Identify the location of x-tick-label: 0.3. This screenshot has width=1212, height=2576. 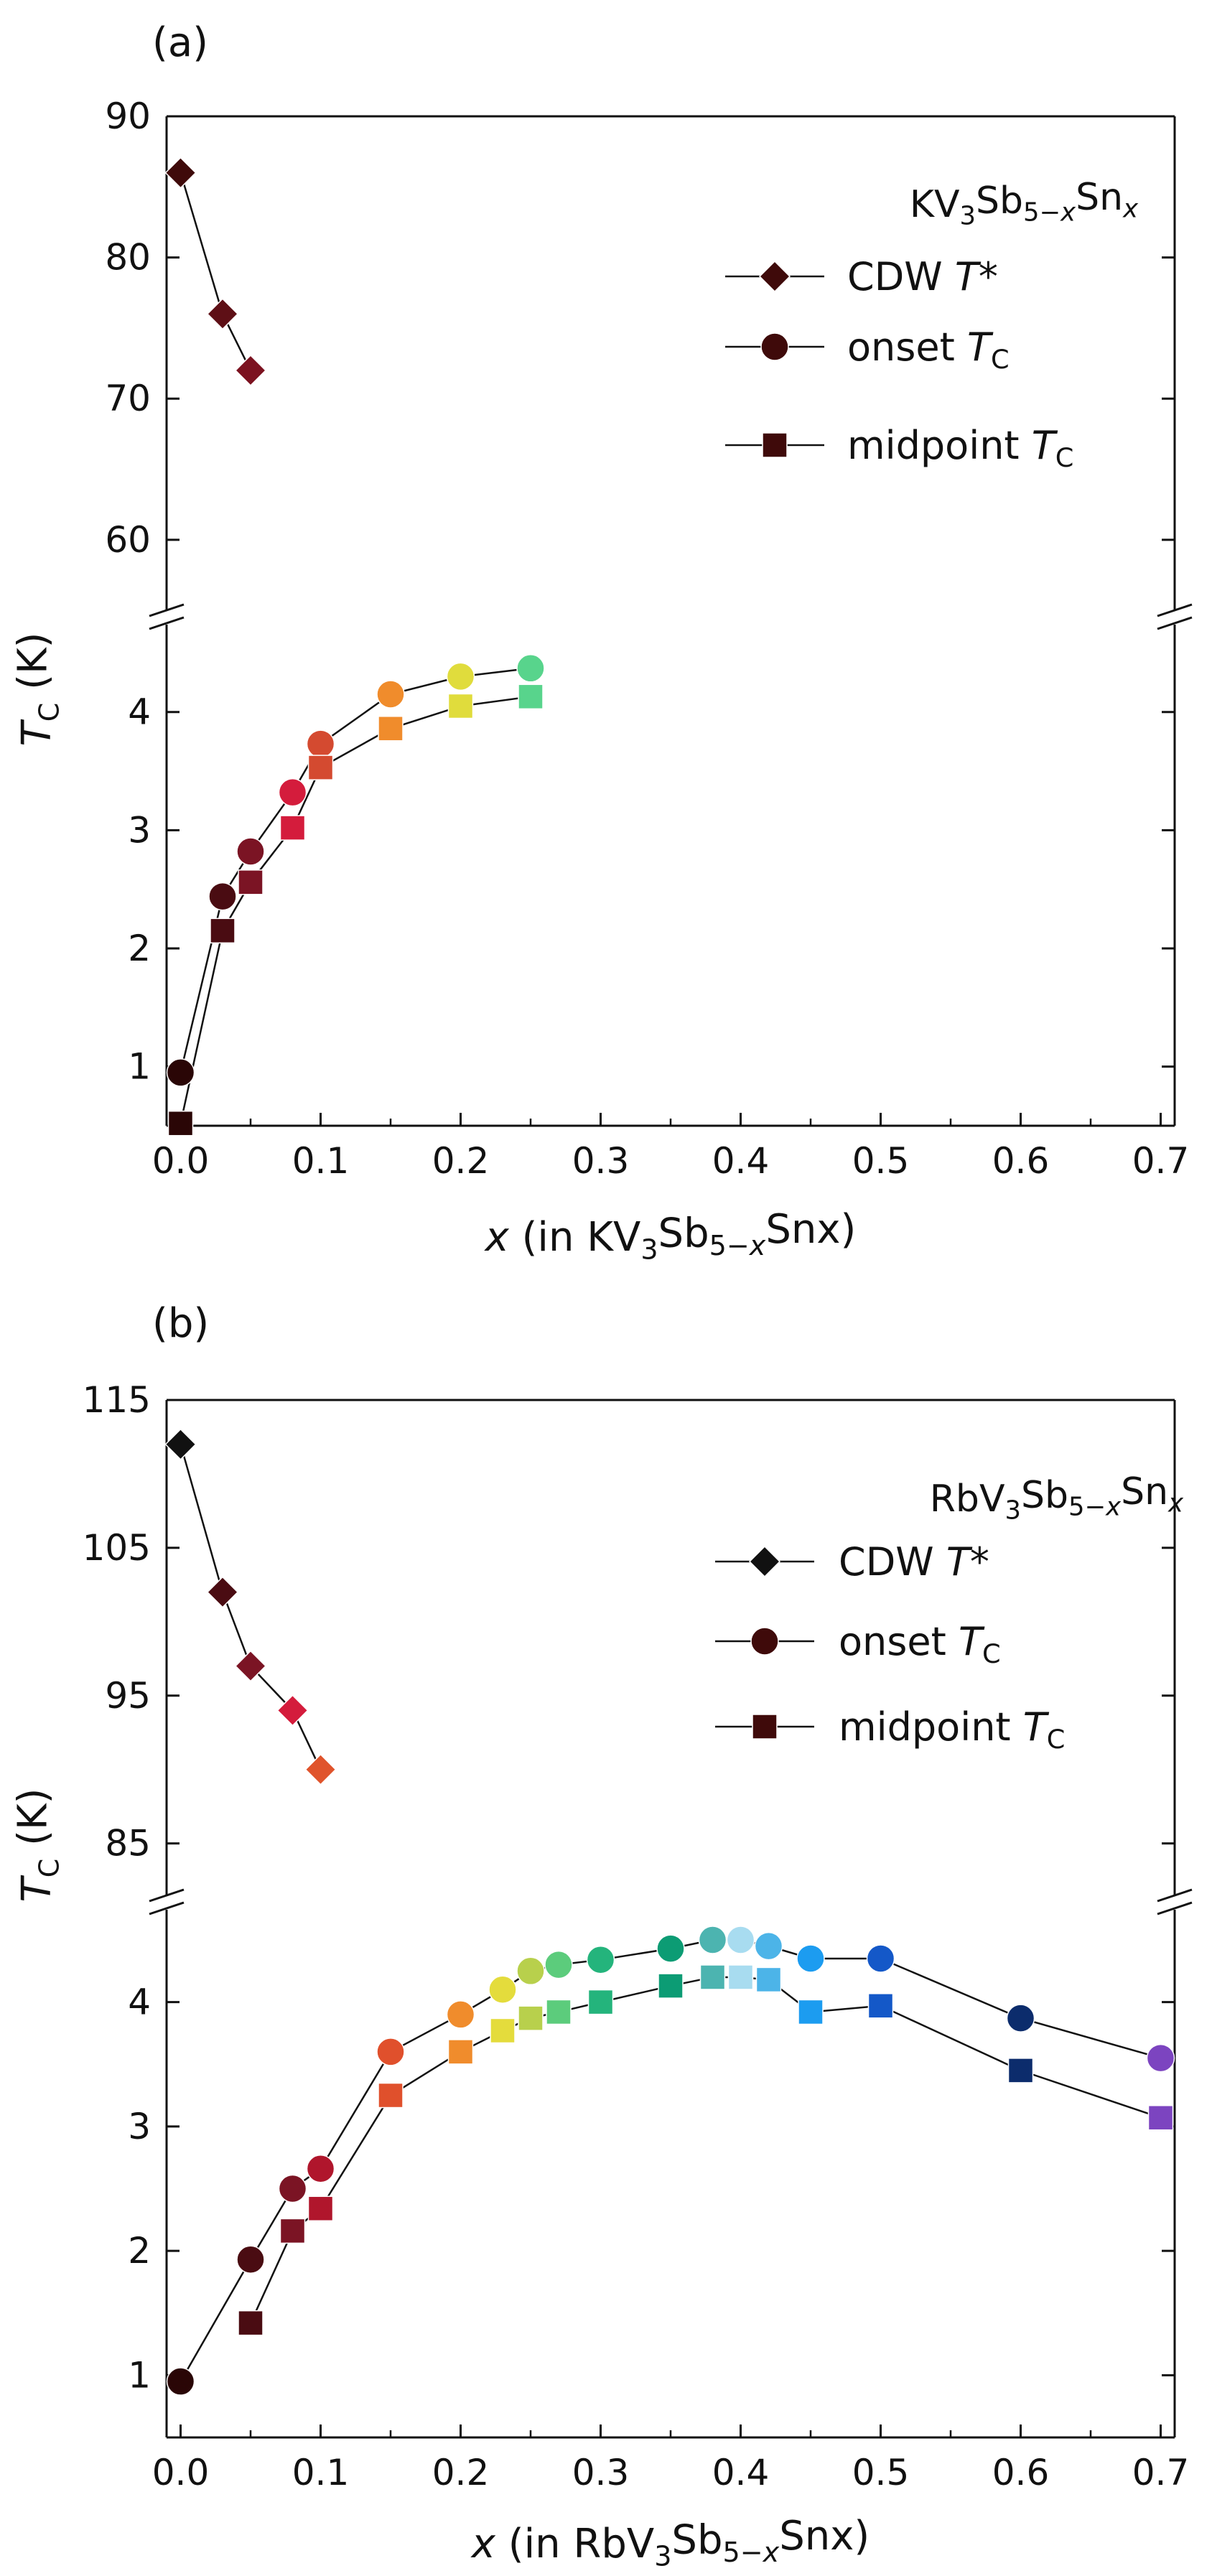
(601, 1161).